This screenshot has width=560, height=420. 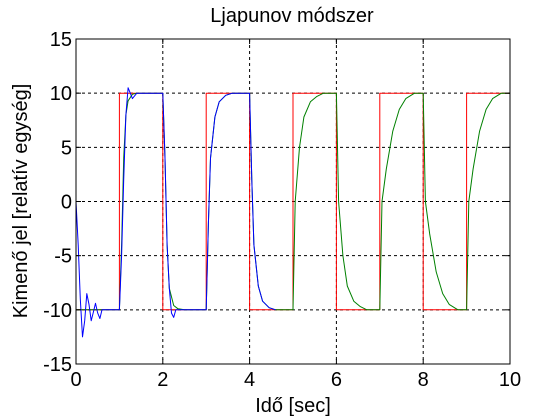 I want to click on y-tick-label: 15, so click(x=61, y=40).